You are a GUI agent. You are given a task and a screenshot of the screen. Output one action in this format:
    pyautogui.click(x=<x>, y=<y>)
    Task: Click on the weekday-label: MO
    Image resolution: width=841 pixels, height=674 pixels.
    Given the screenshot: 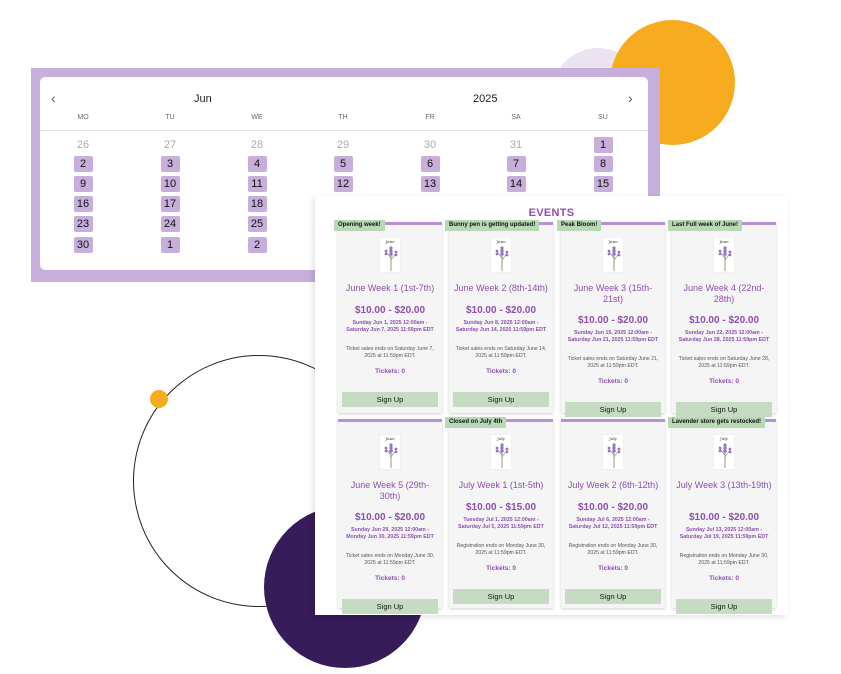 What is the action you would take?
    pyautogui.click(x=83, y=117)
    